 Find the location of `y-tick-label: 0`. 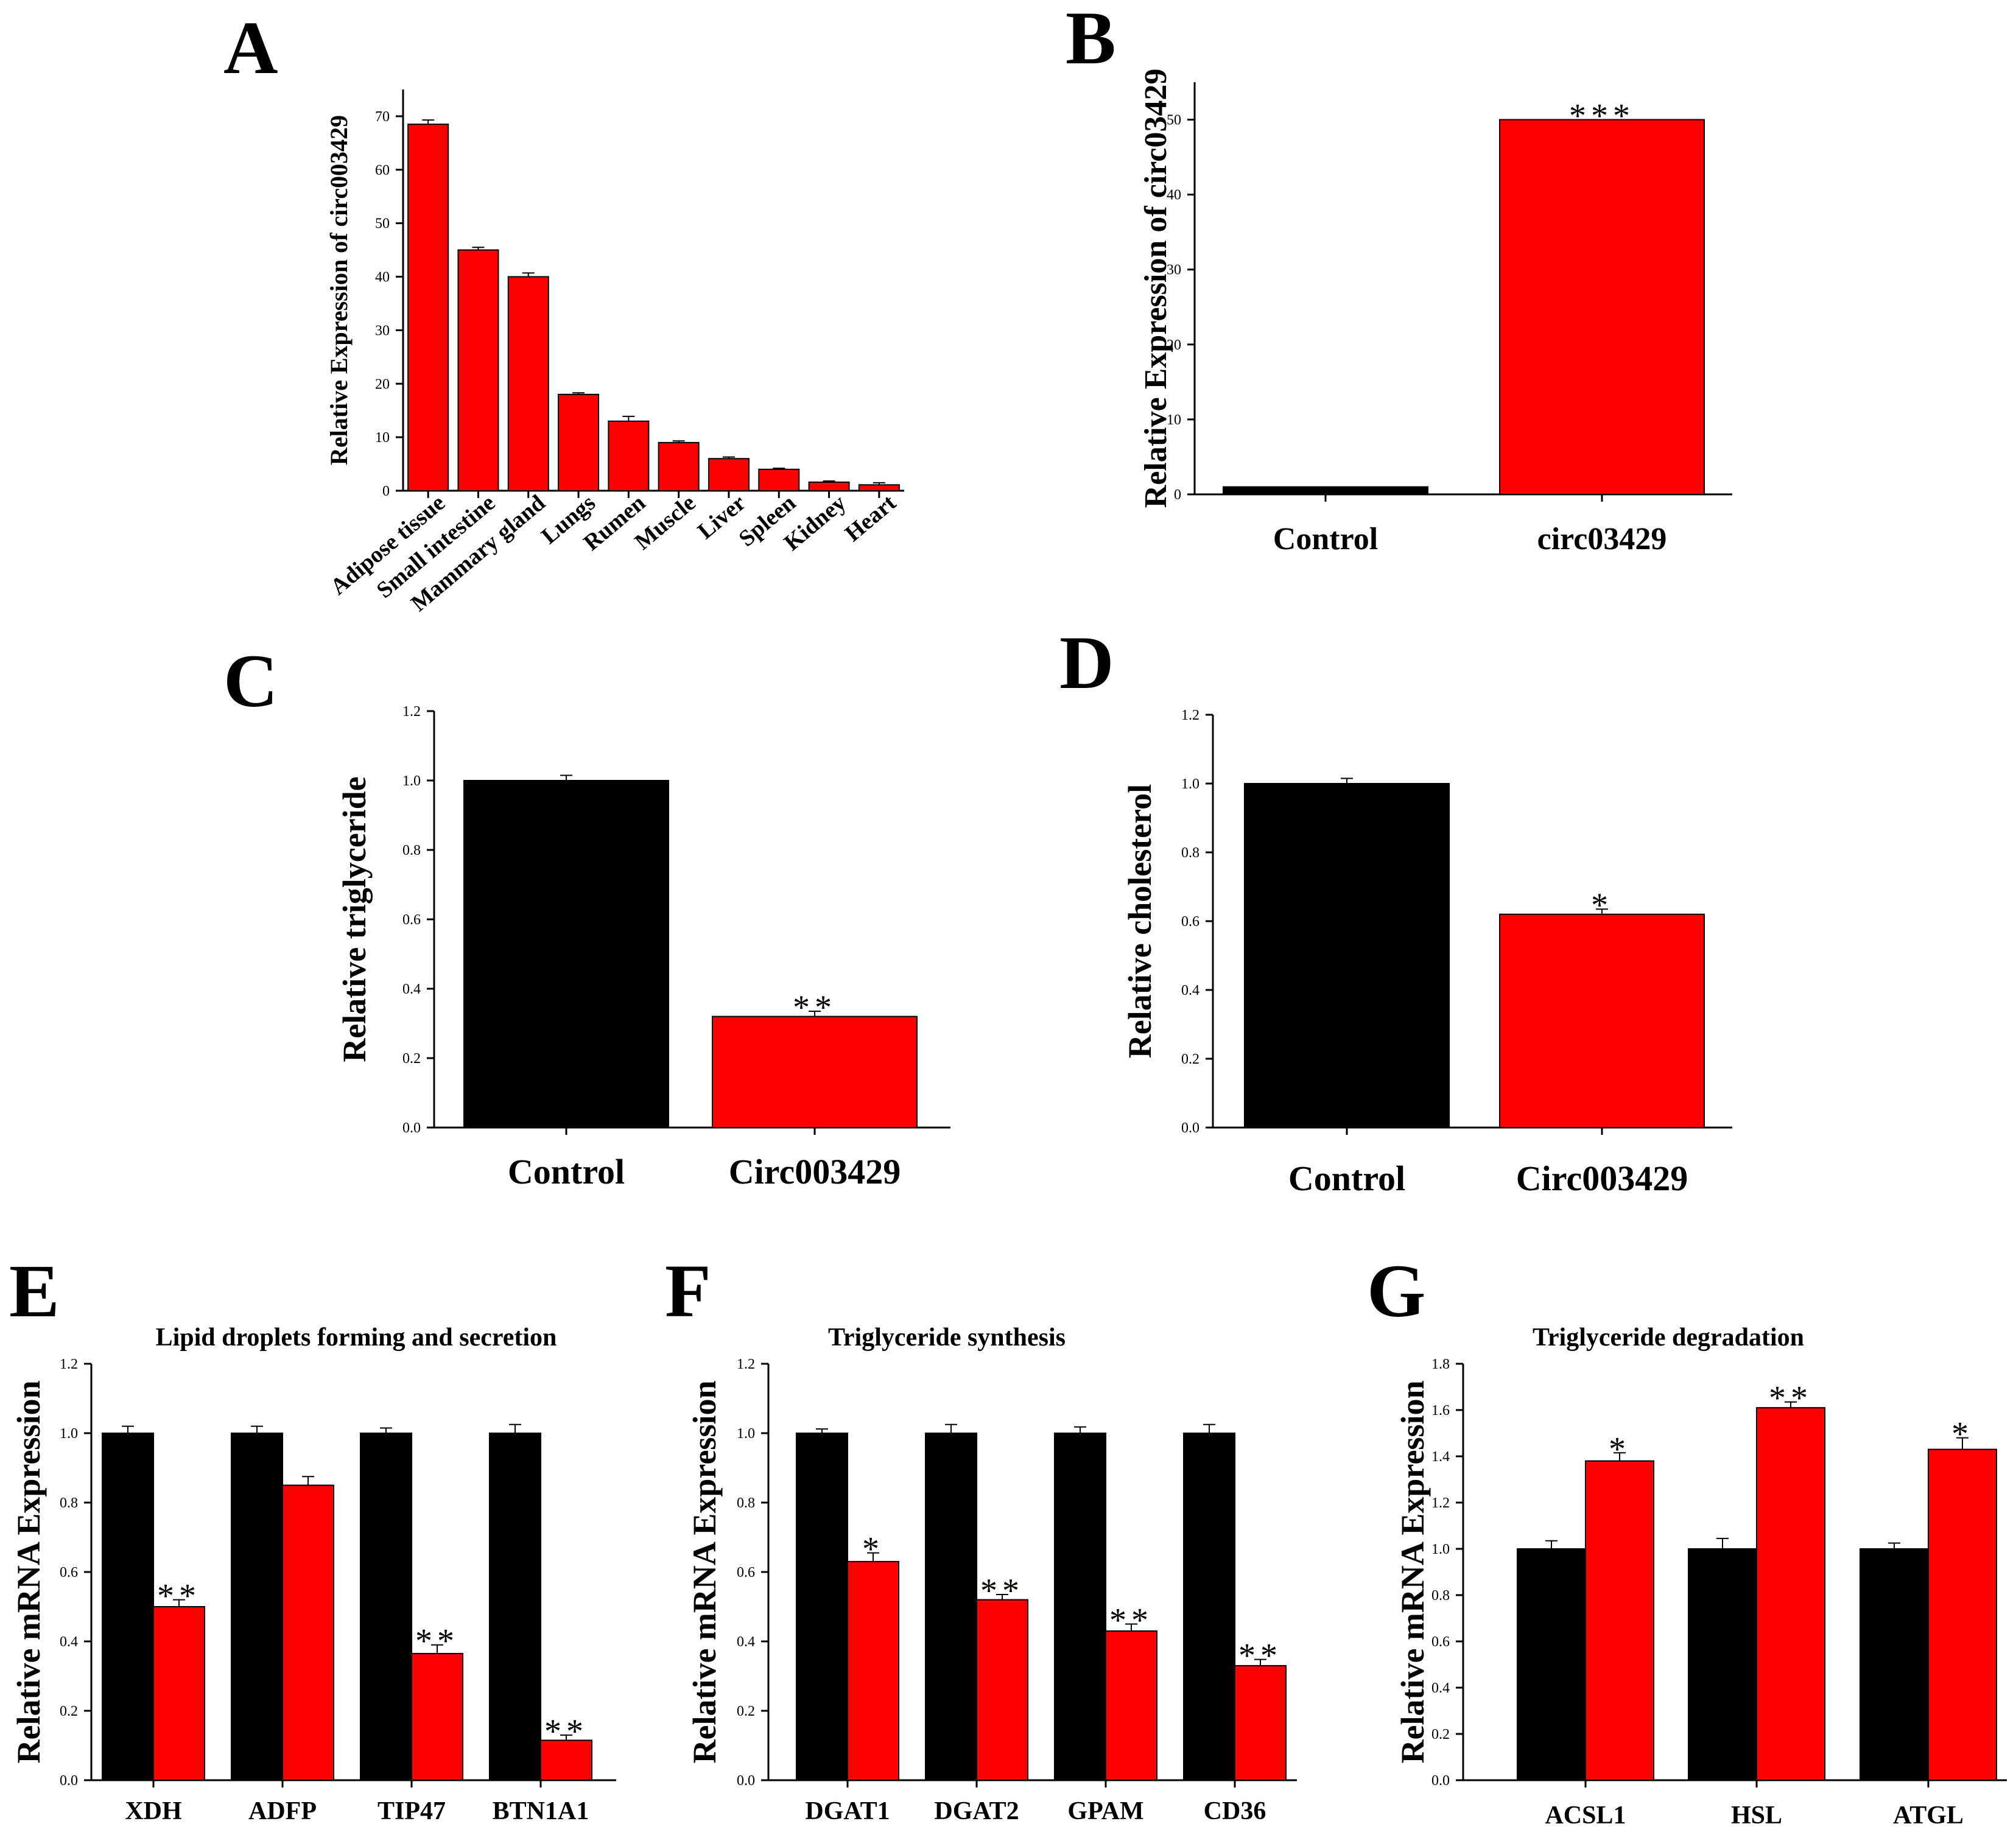

y-tick-label: 0 is located at coordinates (386, 491).